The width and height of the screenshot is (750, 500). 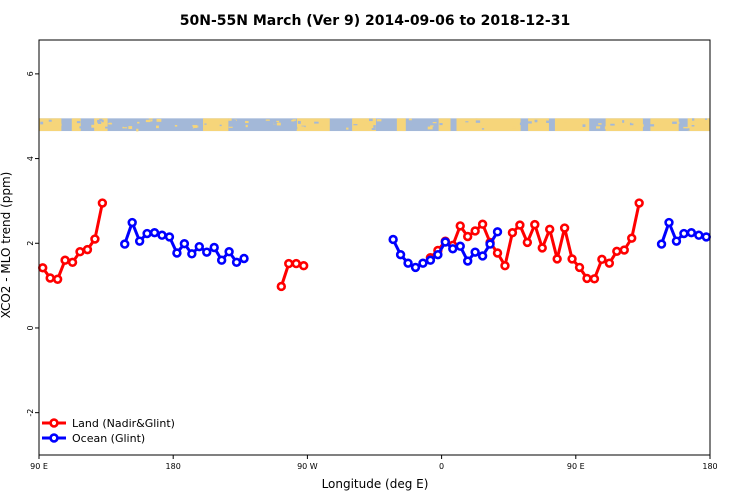 I want to click on x-tick-label: 180, so click(x=709, y=466).